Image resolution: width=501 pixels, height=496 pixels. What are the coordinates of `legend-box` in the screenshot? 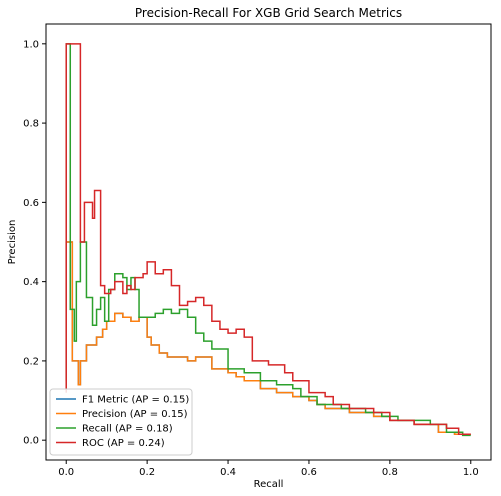 It's located at (121, 422).